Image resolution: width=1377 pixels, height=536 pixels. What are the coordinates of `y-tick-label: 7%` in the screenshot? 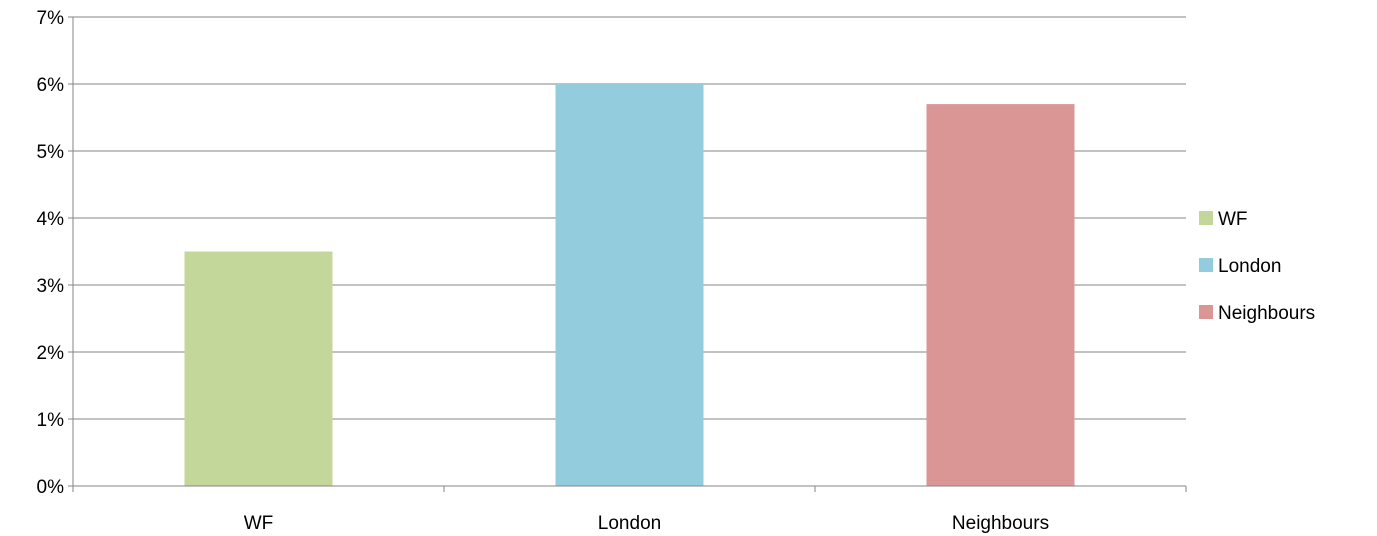 It's located at (51, 18).